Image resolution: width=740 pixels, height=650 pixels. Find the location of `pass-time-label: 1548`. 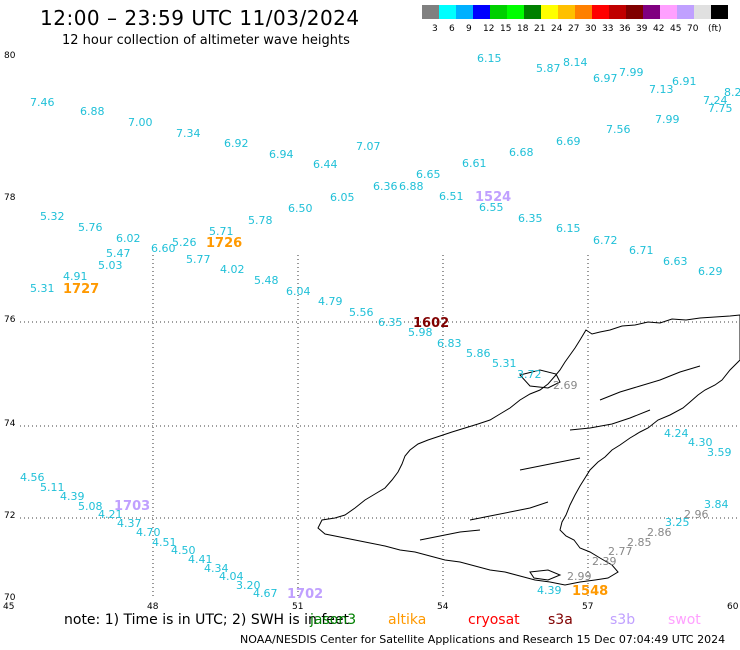

pass-time-label: 1548 is located at coordinates (590, 591).